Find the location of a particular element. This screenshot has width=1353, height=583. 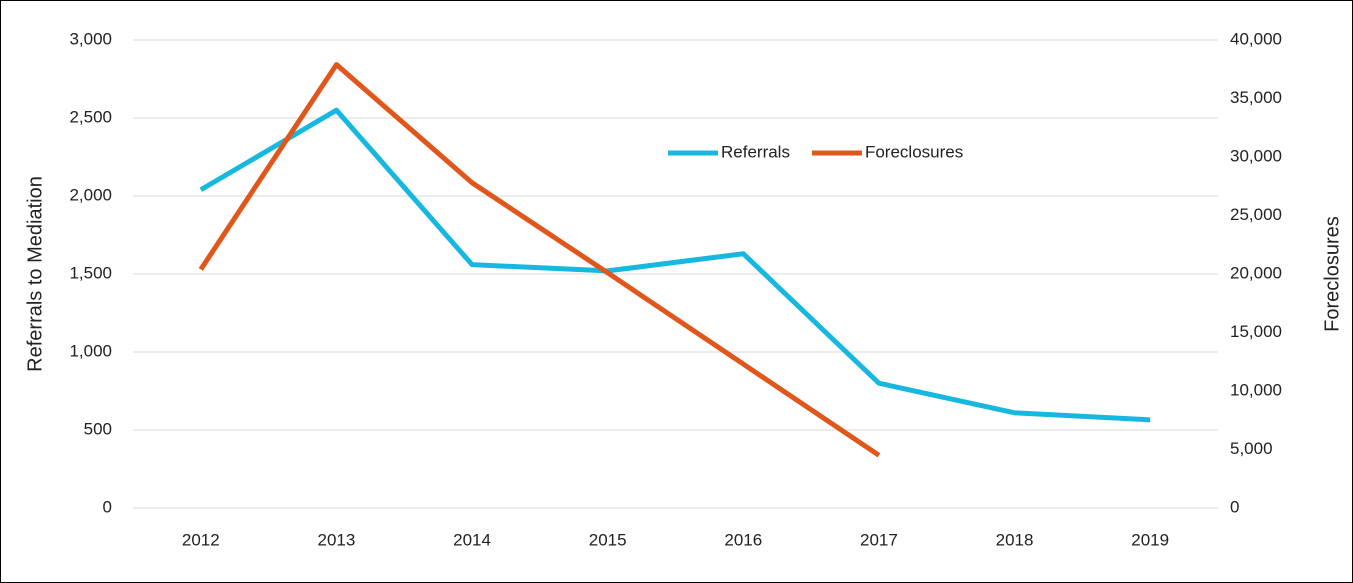

legend-label: Referrals is located at coordinates (755, 151).